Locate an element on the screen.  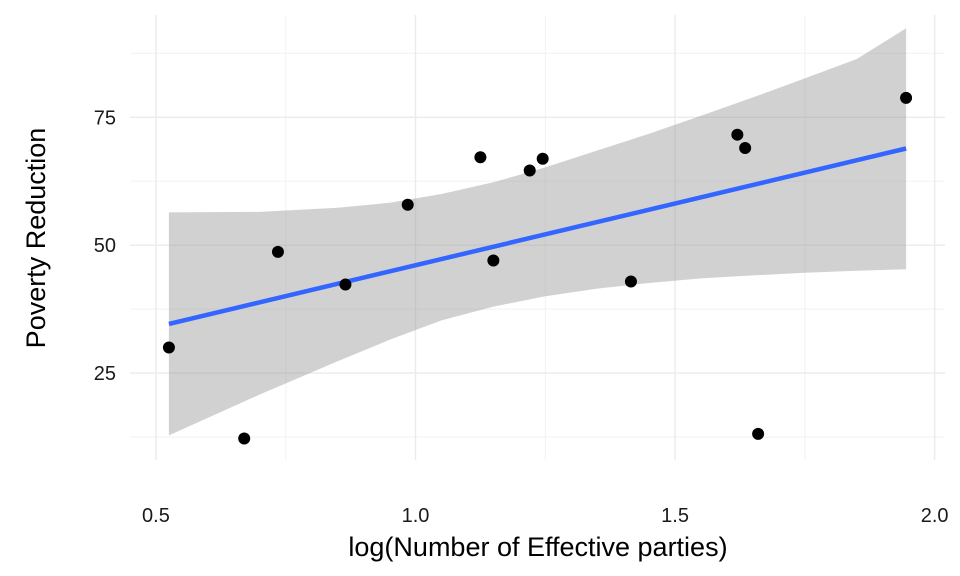
y-axis-title: Poverty Reduction is located at coordinates (36, 238).